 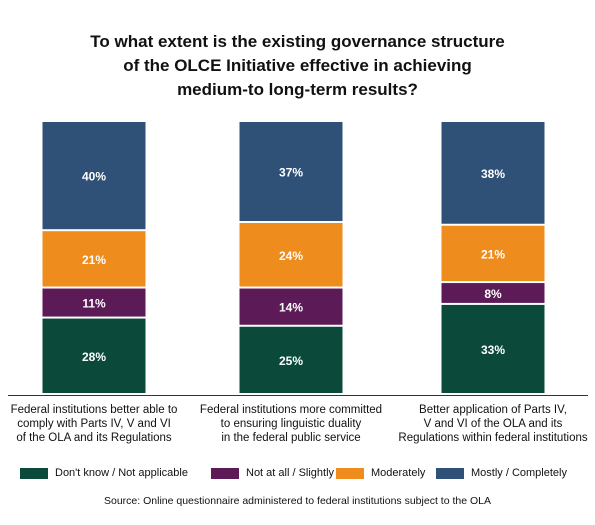 What do you see at coordinates (94, 410) in the screenshot?
I see `category-label-line: Federal institutions better able to` at bounding box center [94, 410].